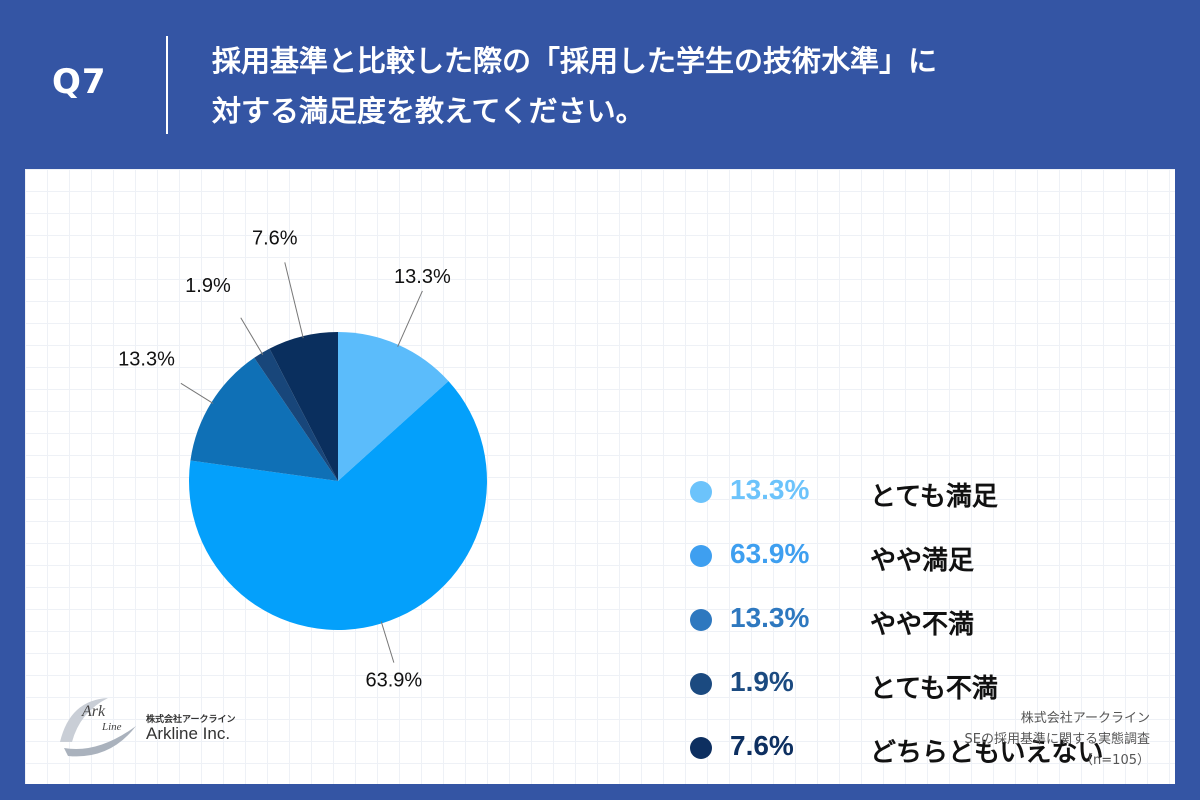 The image size is (1200, 800). I want to click on legend-item-3: 1.9% とても不満, so click(925, 684).